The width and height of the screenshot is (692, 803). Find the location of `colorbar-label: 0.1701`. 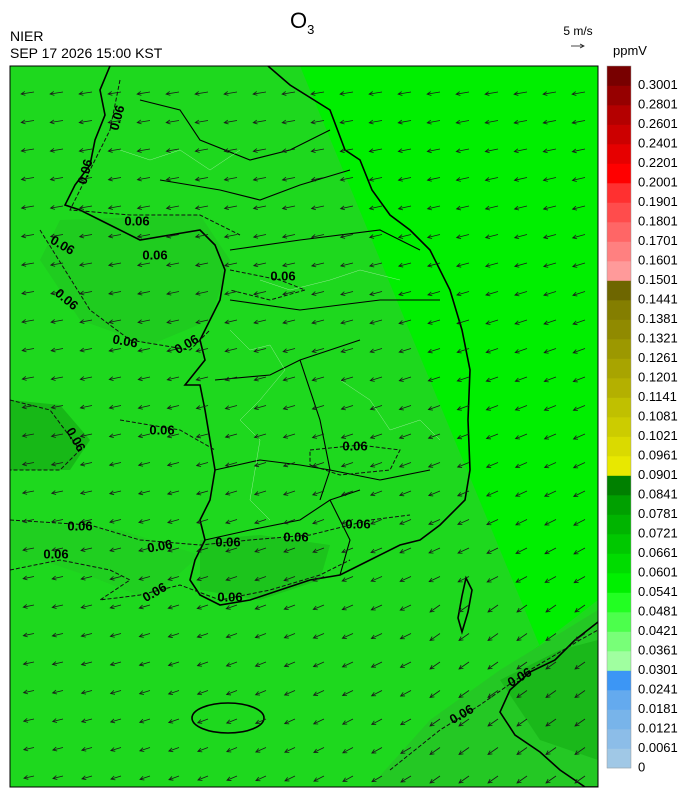

colorbar-label: 0.1701 is located at coordinates (658, 240).